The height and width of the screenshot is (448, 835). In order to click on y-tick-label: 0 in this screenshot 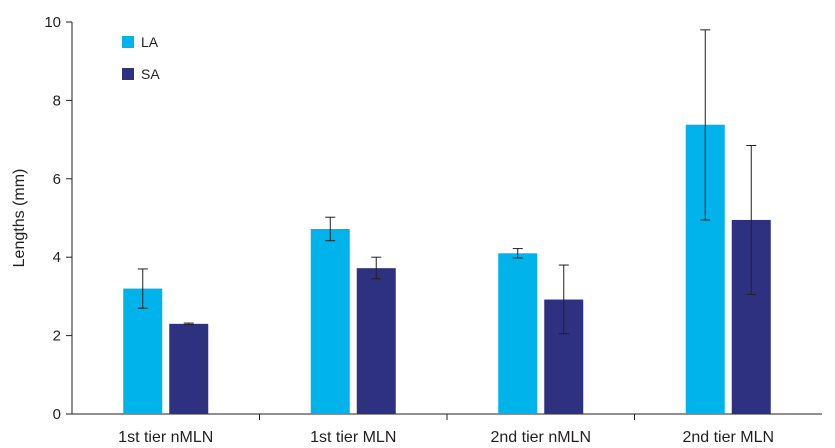, I will do `click(57, 414)`.